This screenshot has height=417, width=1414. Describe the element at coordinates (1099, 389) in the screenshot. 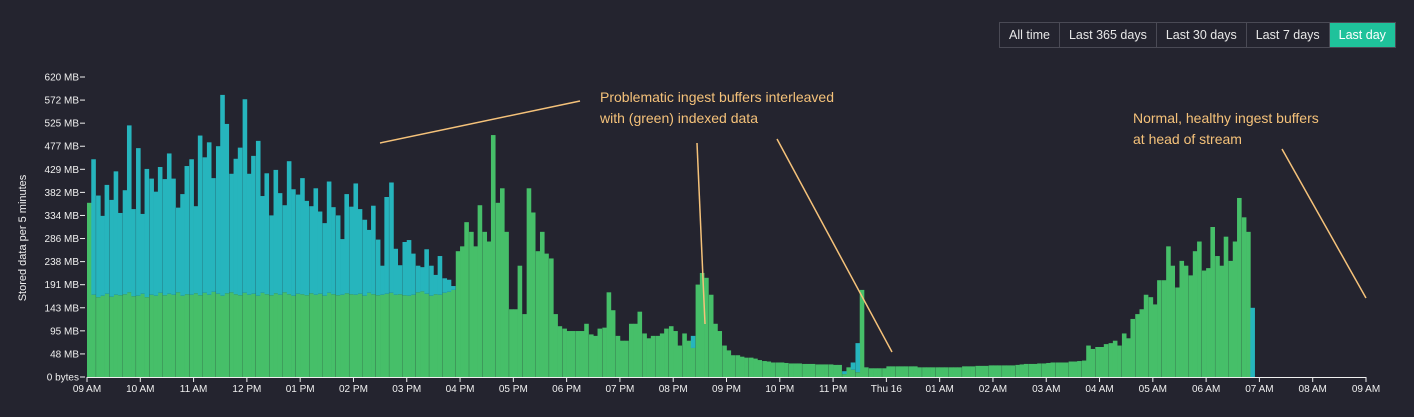

I see `x-tick-label: 04 AM` at that location.